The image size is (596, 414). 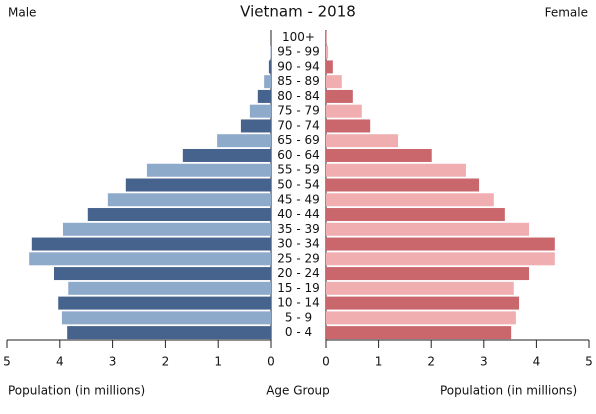 What do you see at coordinates (298, 258) in the screenshot?
I see `age-group-label: 25 - 29` at bounding box center [298, 258].